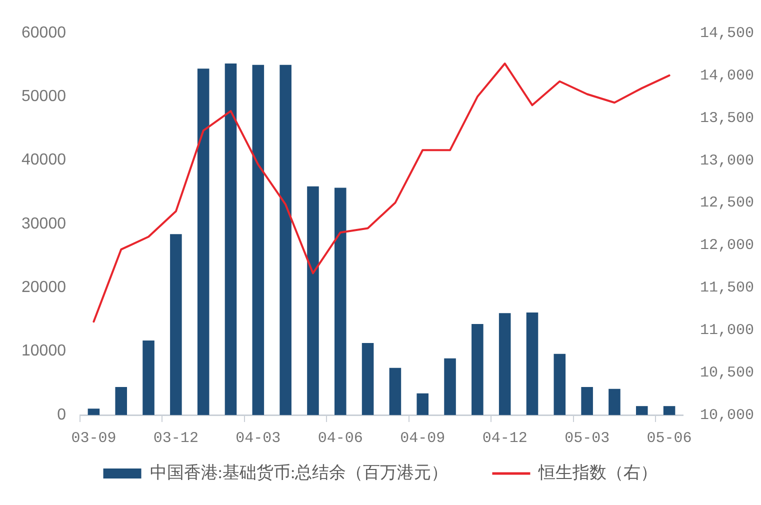 The height and width of the screenshot is (505, 761). What do you see at coordinates (44, 160) in the screenshot?
I see `y-tick-label: 40000` at bounding box center [44, 160].